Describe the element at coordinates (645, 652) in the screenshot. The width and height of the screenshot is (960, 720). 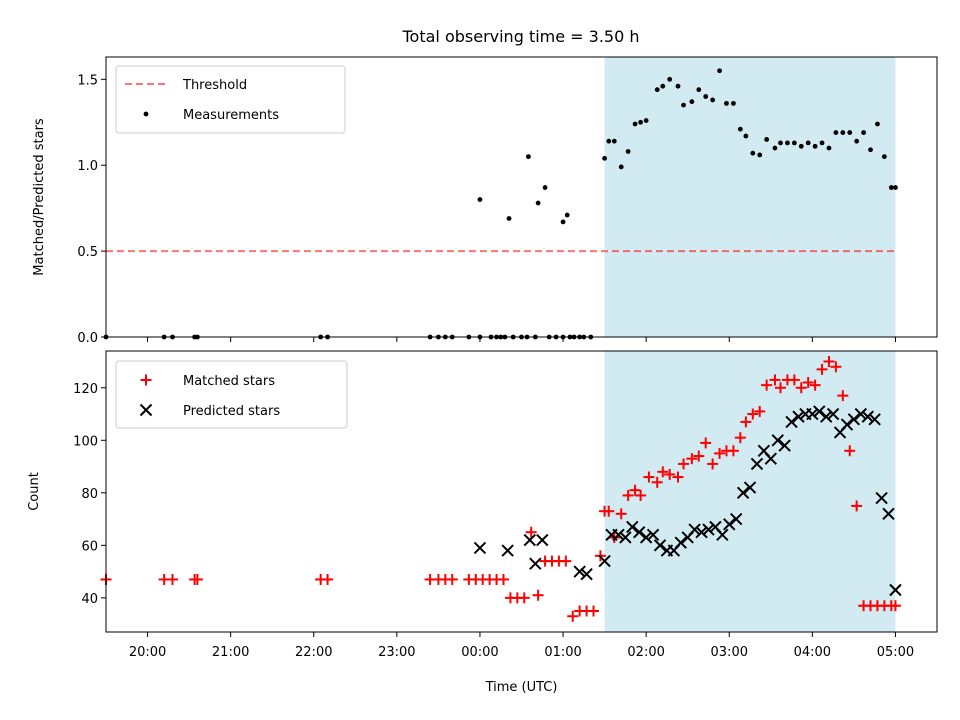
I see `time-x-tick-label: 02:00` at that location.